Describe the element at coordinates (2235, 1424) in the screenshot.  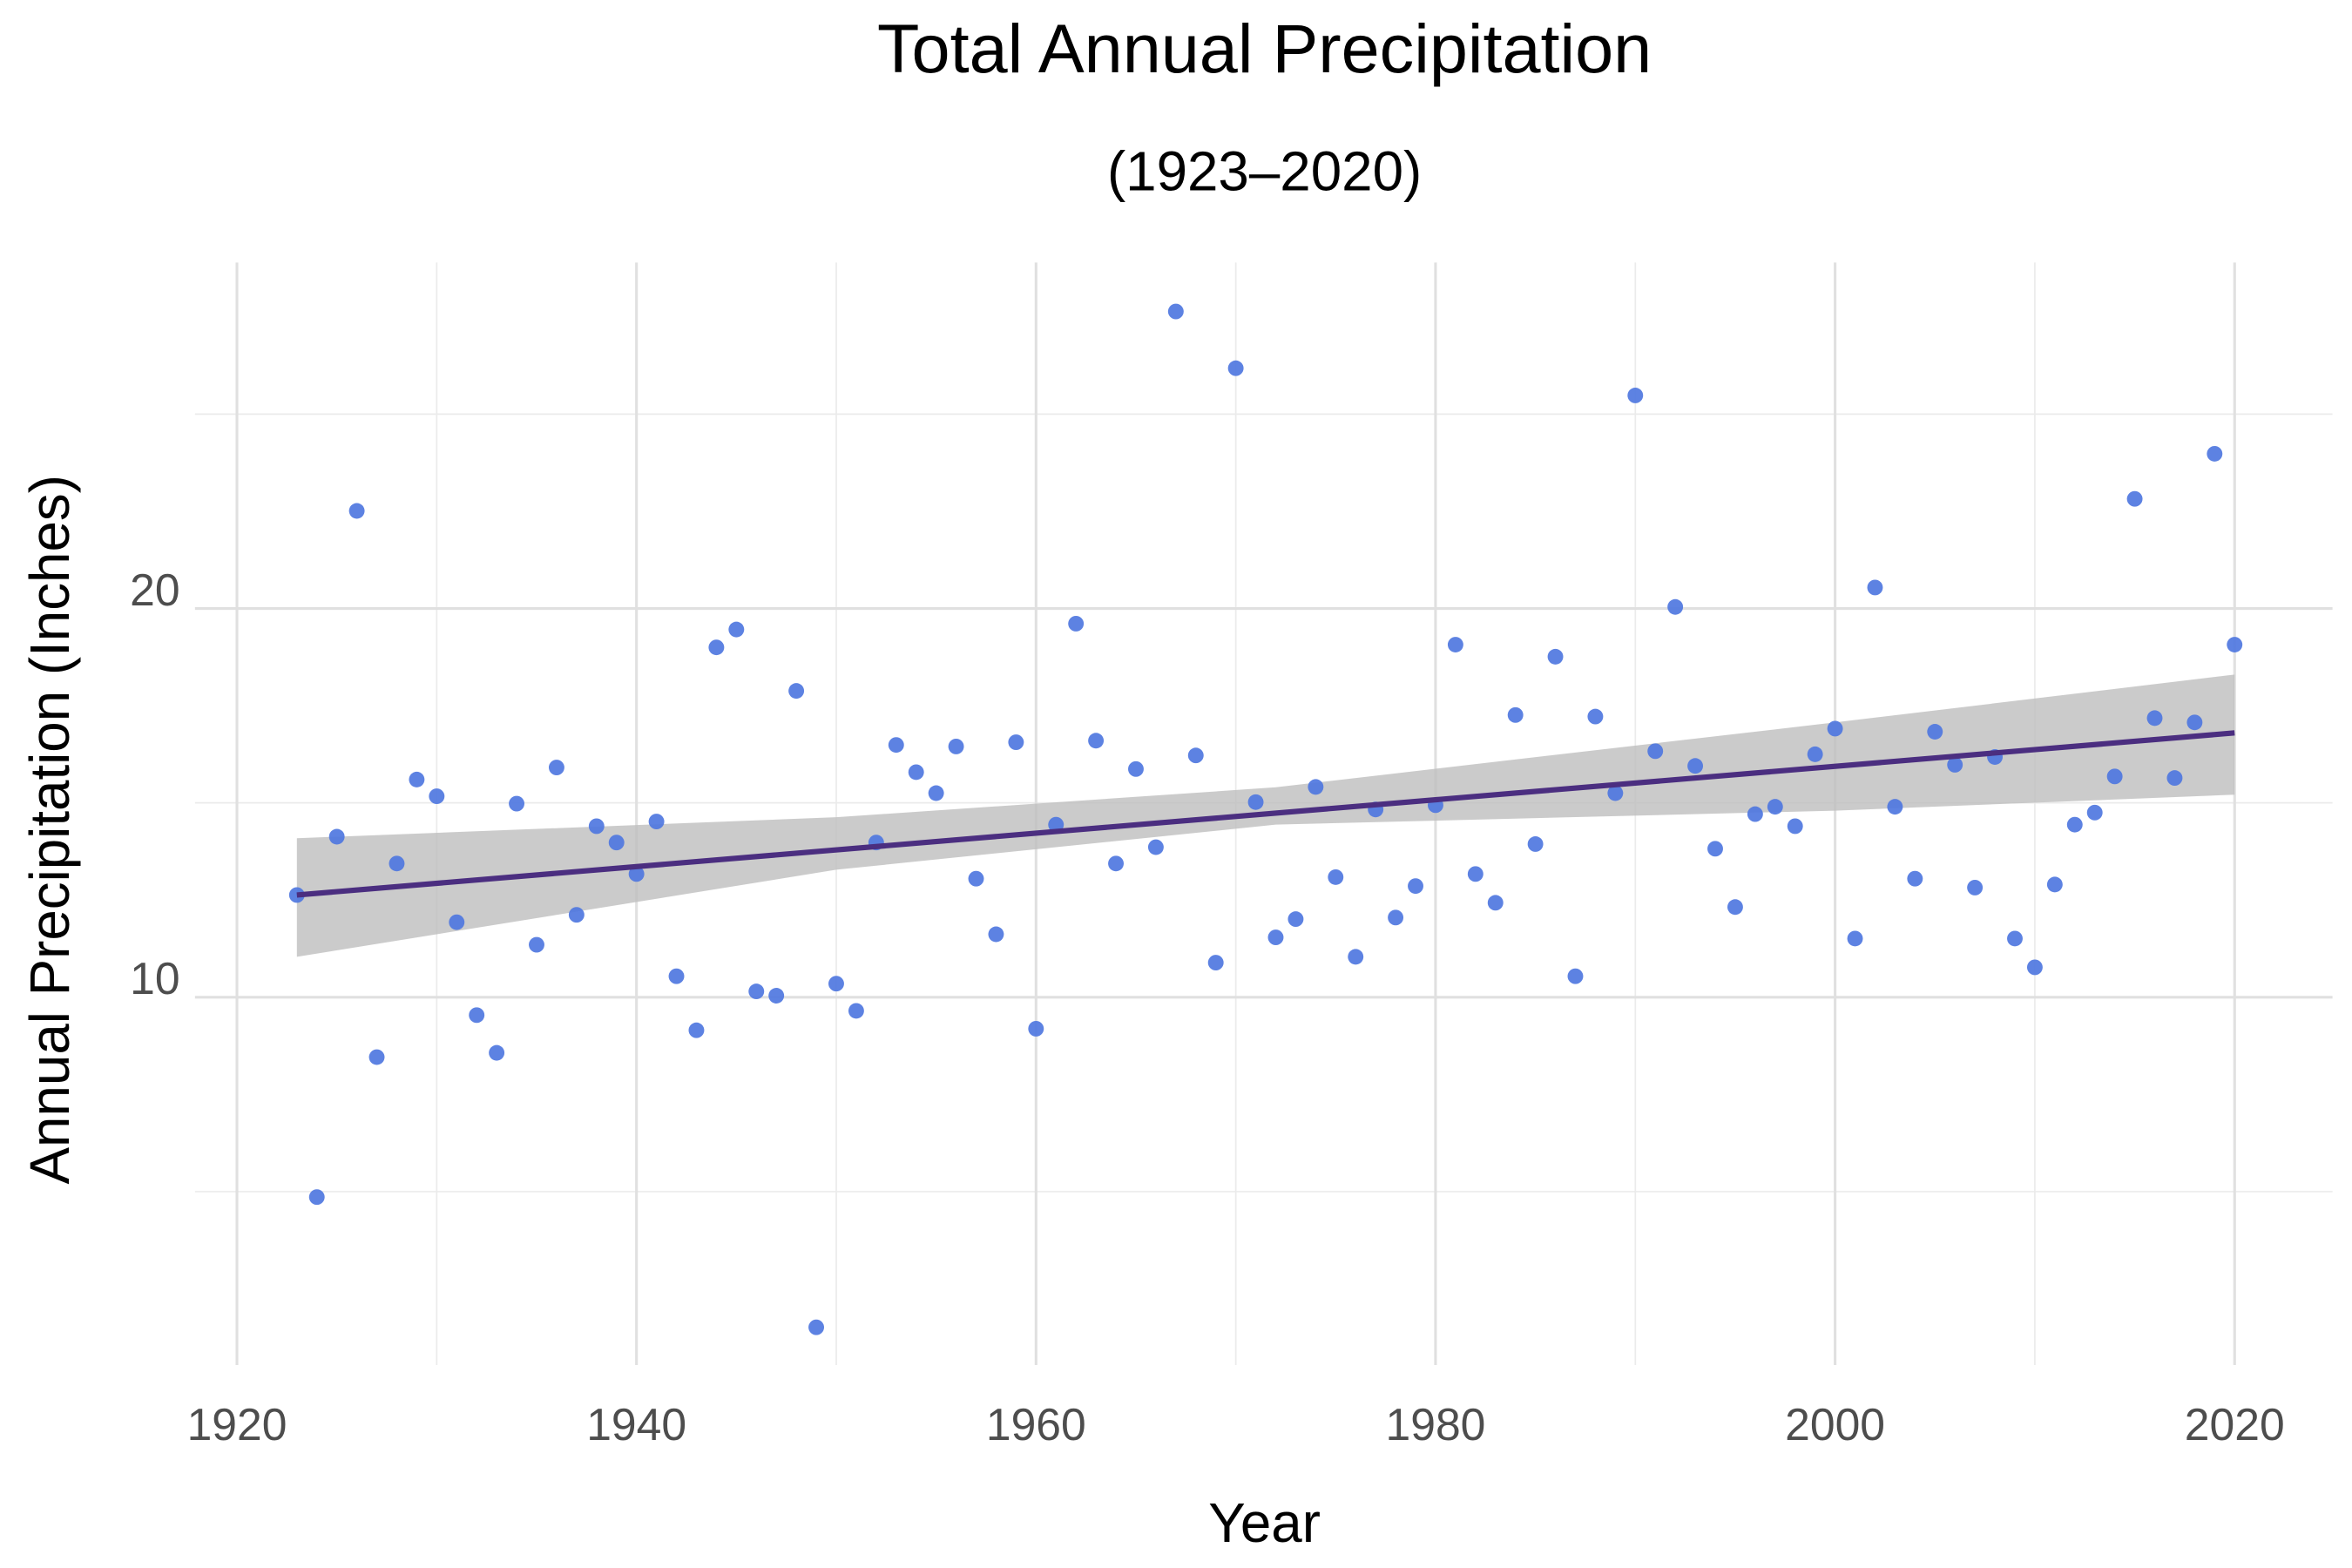
I see `x-tick-label: 2020` at that location.